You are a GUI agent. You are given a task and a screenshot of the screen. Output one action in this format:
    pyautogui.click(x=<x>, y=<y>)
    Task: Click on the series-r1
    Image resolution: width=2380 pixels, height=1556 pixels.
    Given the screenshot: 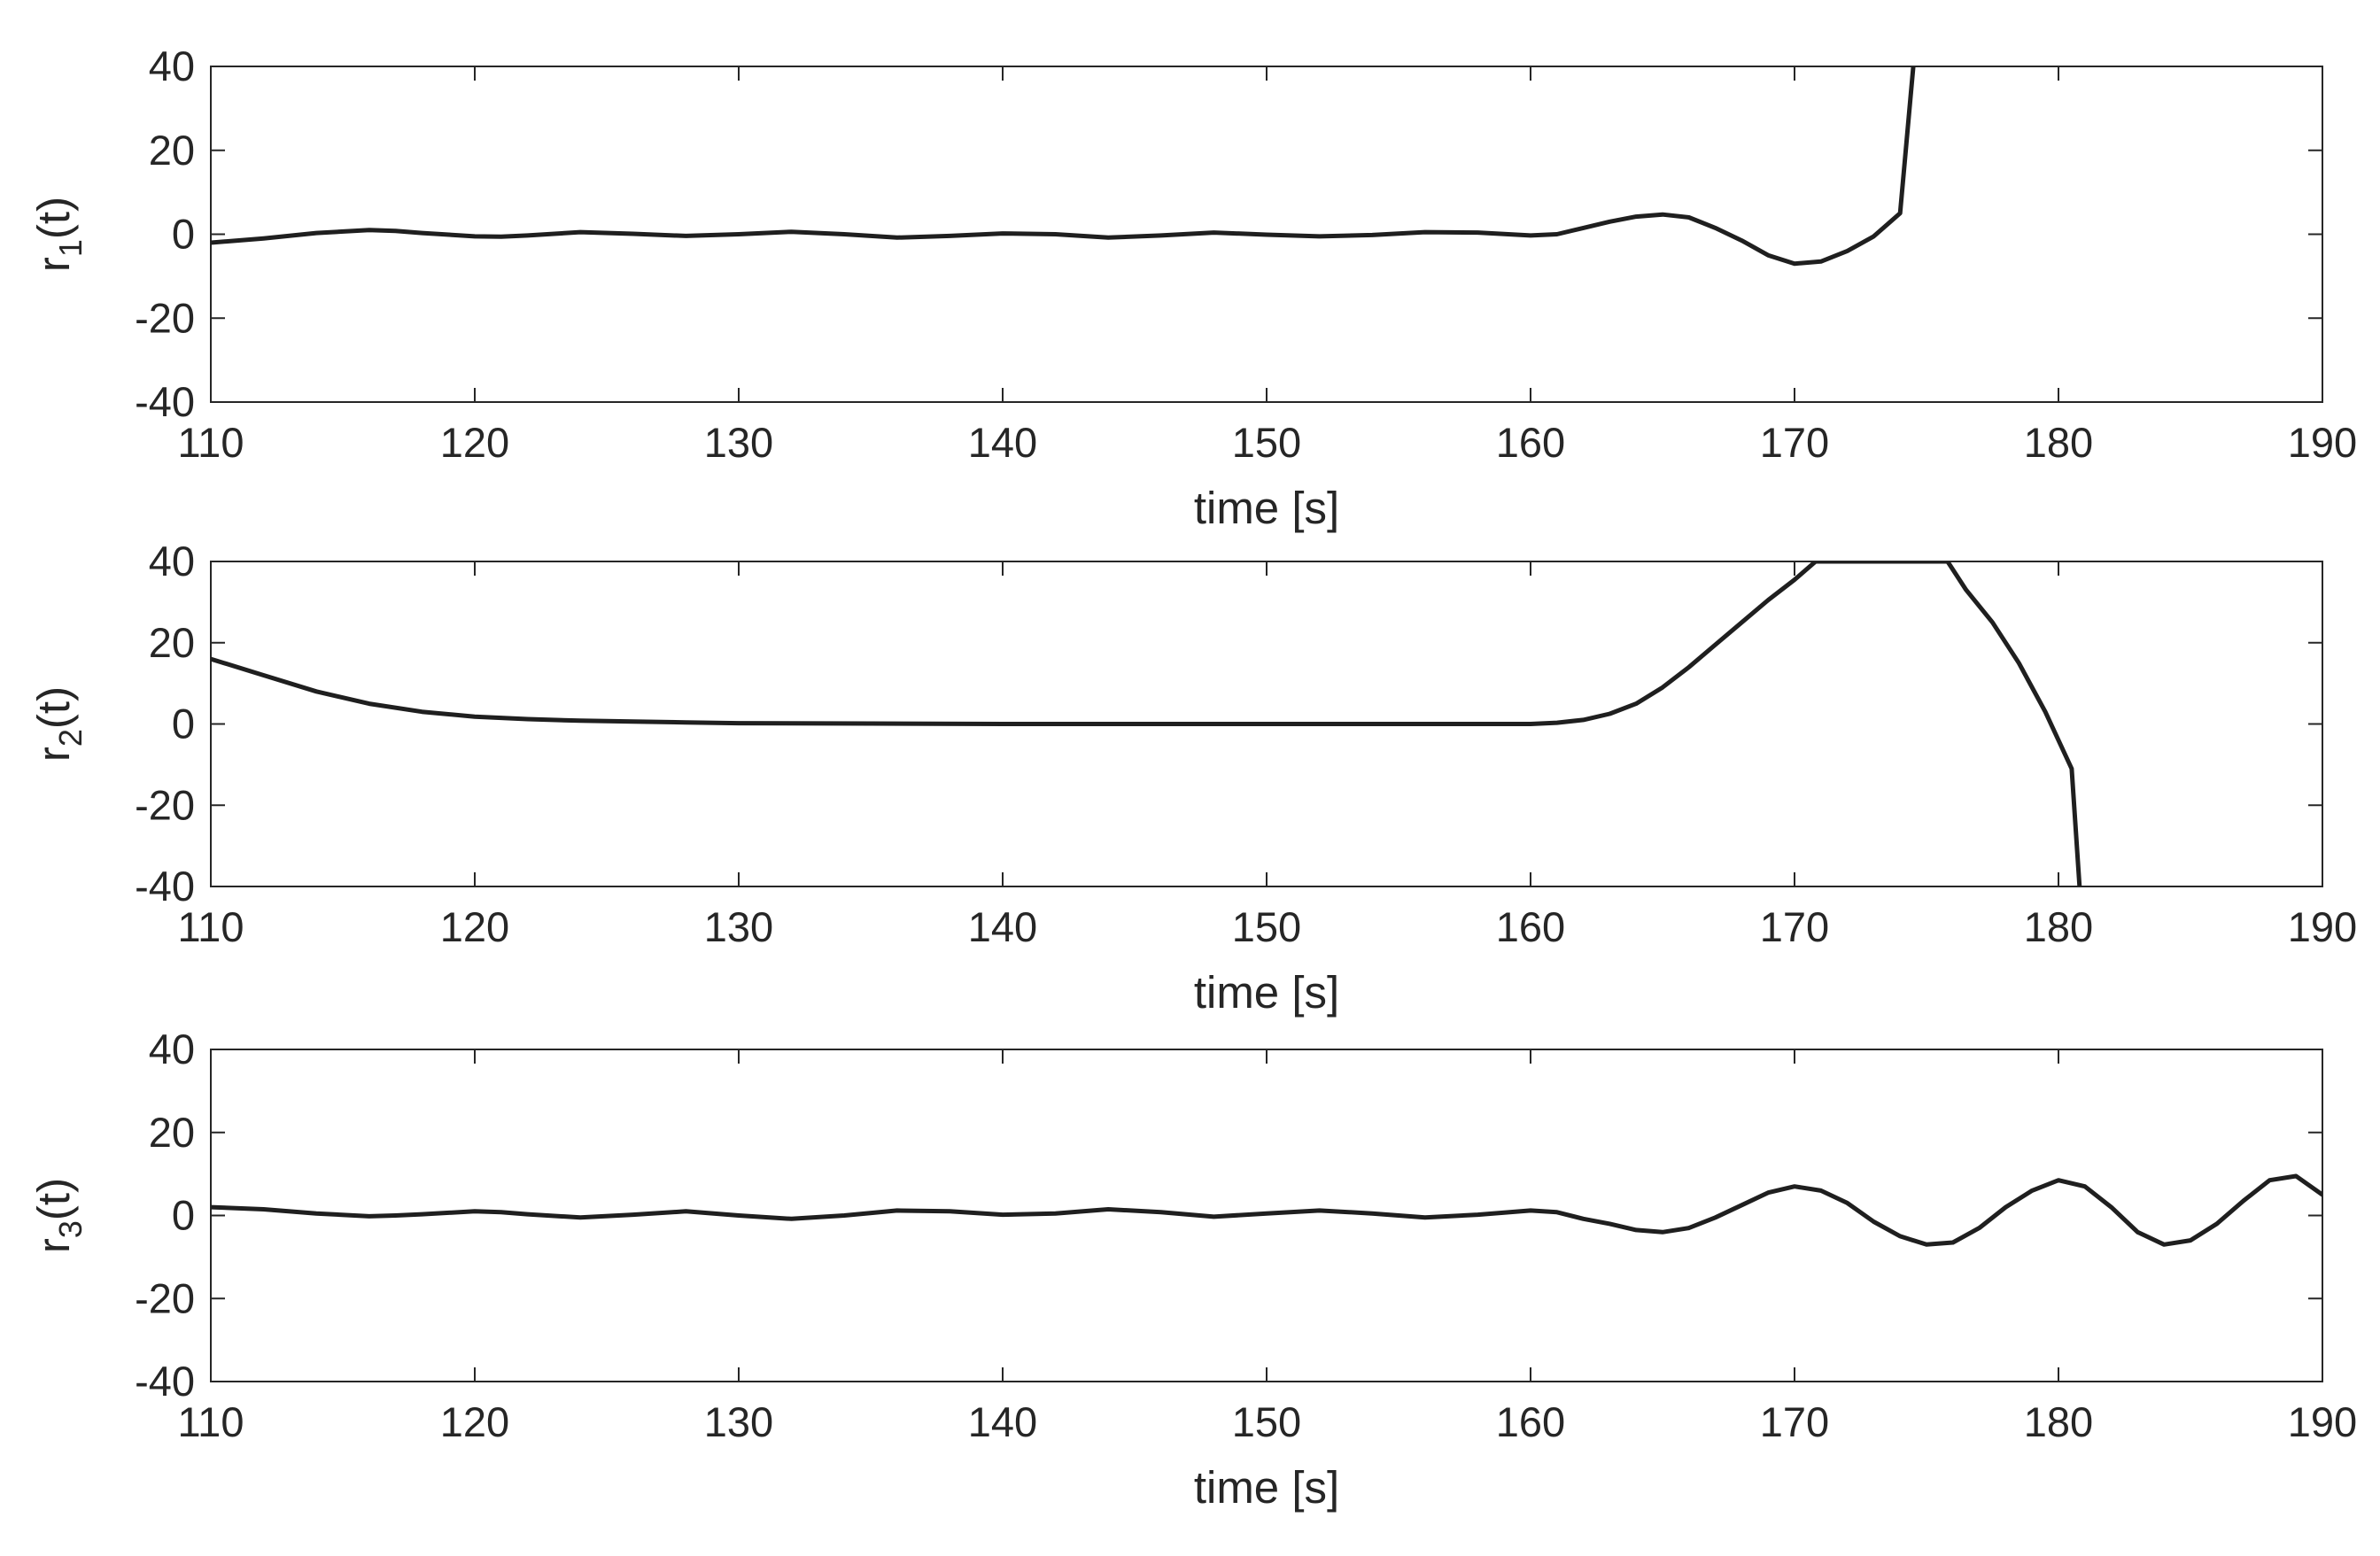 What is the action you would take?
    pyautogui.click(x=1063, y=166)
    